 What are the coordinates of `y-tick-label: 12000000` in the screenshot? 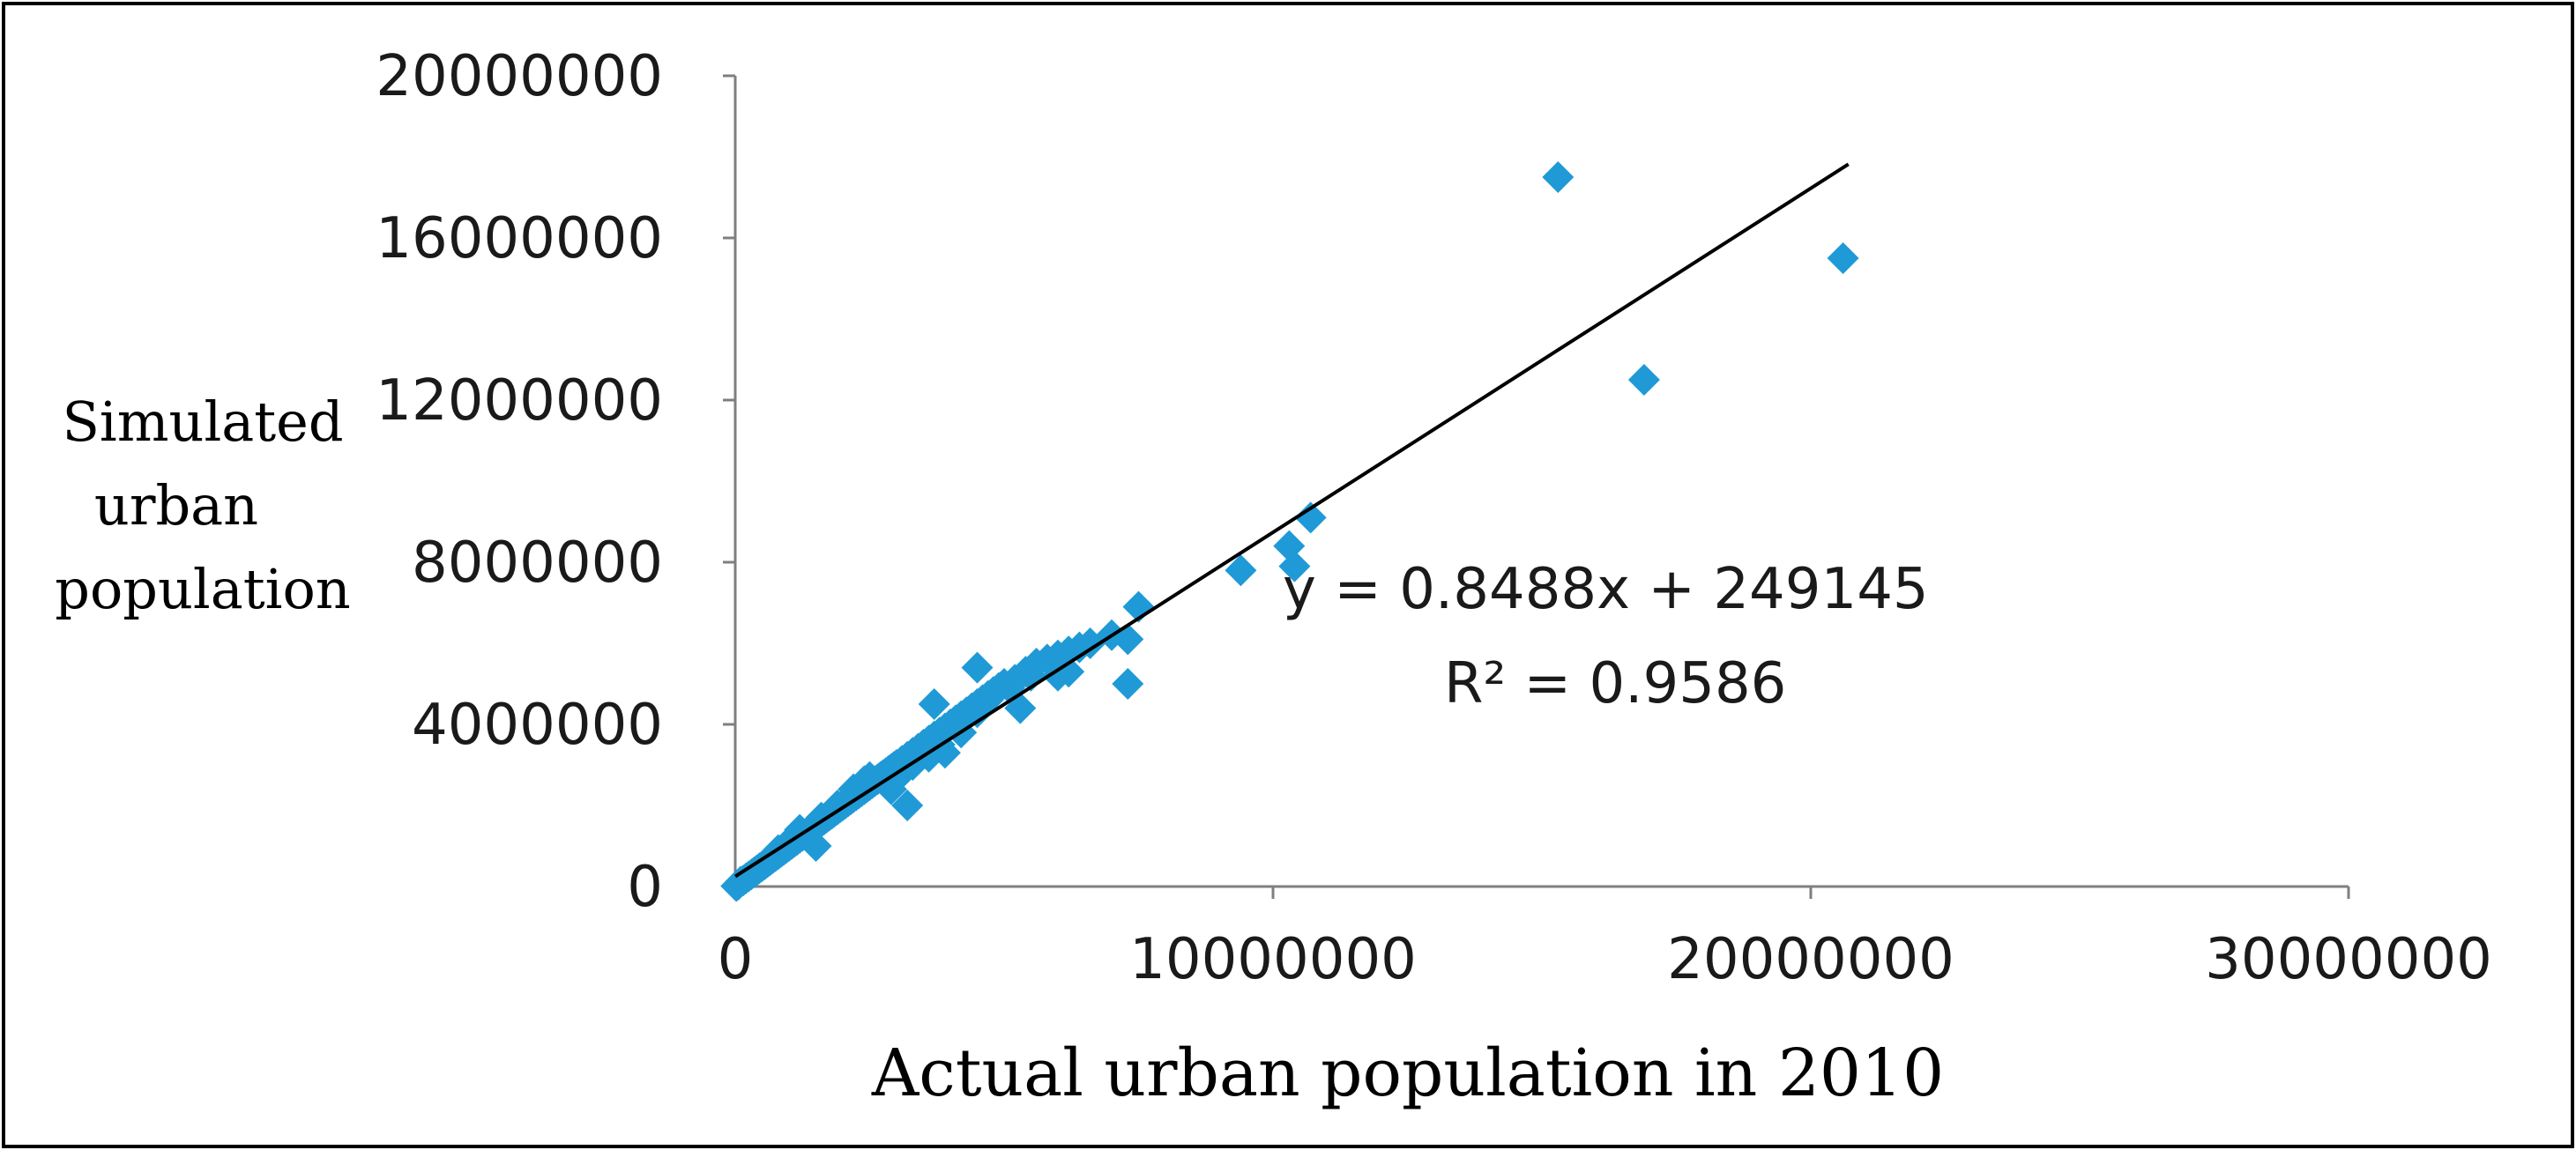 It's located at (520, 401).